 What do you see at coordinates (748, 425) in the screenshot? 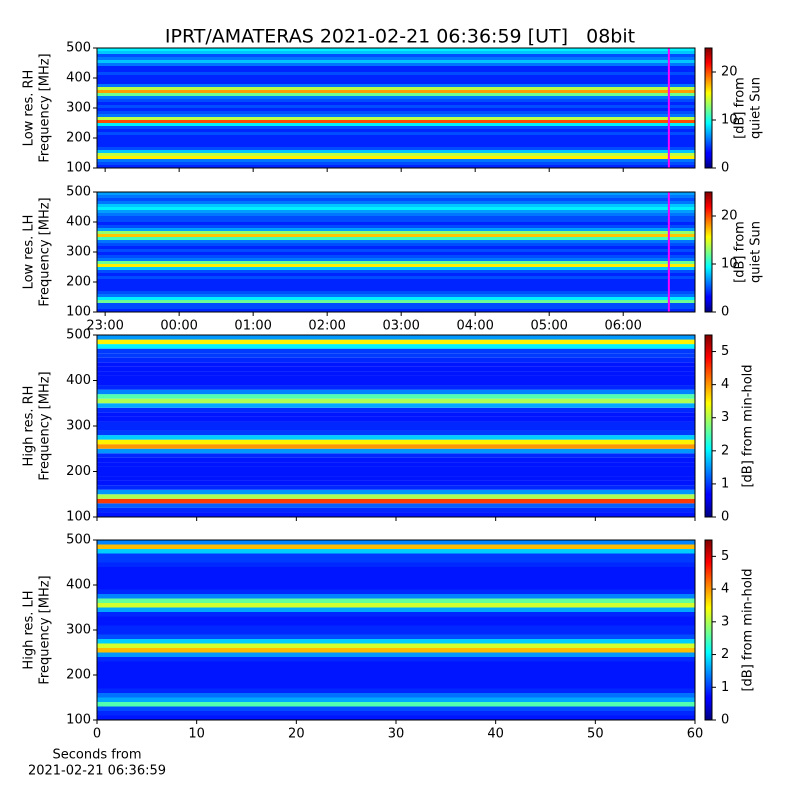
I see `colorbar-label: [dB] from min-hold` at bounding box center [748, 425].